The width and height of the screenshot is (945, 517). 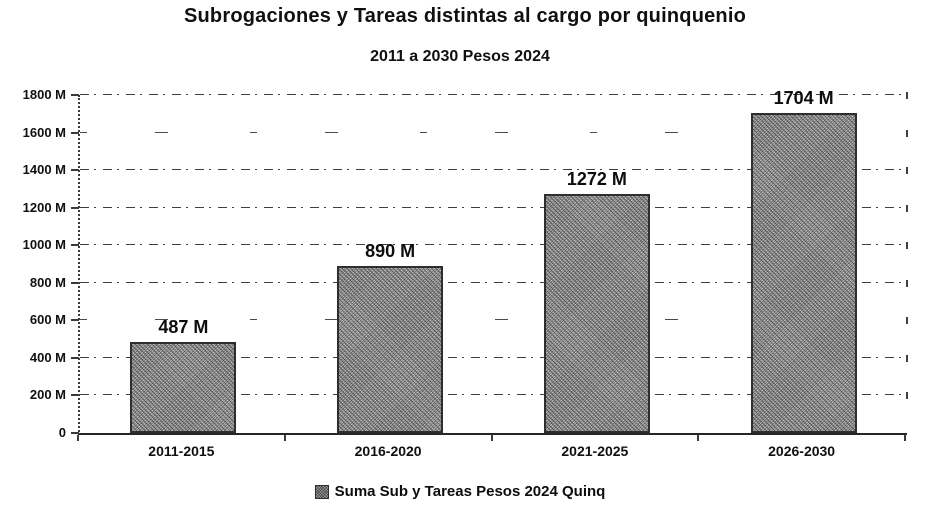 What do you see at coordinates (321, 491) in the screenshot?
I see `legend-swatch-icon` at bounding box center [321, 491].